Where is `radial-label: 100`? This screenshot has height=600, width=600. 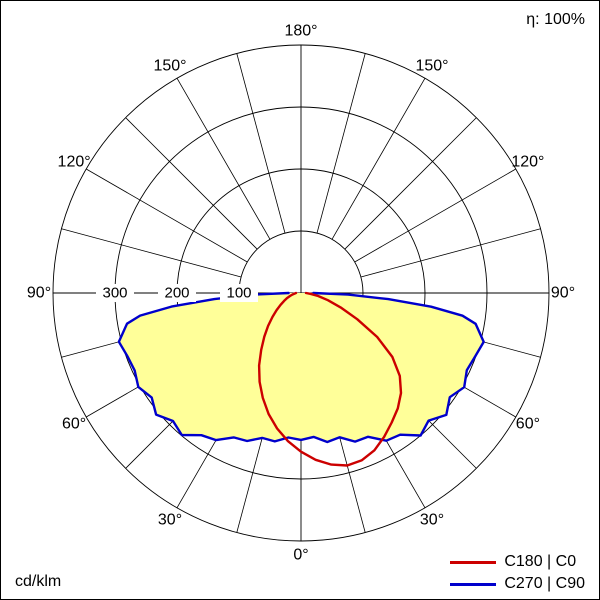
radial-label: 100 is located at coordinates (238, 293).